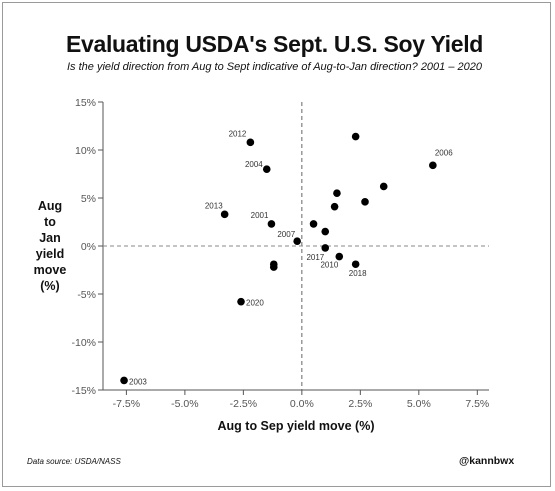 The image size is (555, 491). Describe the element at coordinates (419, 404) in the screenshot. I see `x-tick-label: 5.0%` at that location.